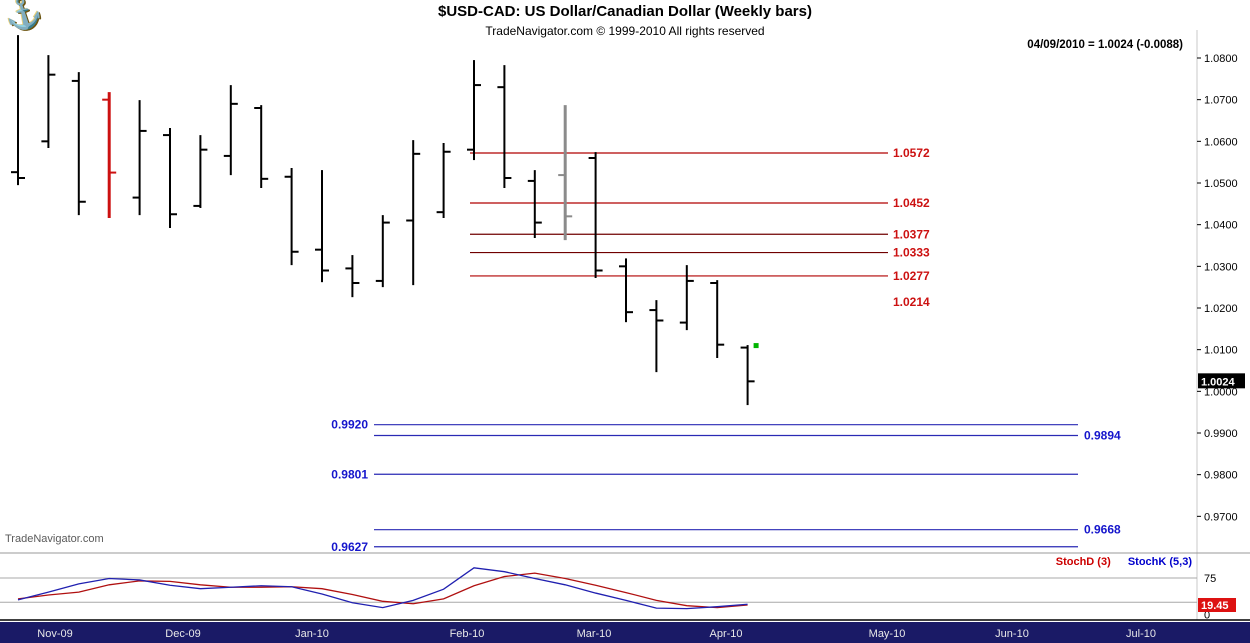 The height and width of the screenshot is (643, 1250). What do you see at coordinates (467, 634) in the screenshot?
I see `month-label-Feb-10: Feb-10` at bounding box center [467, 634].